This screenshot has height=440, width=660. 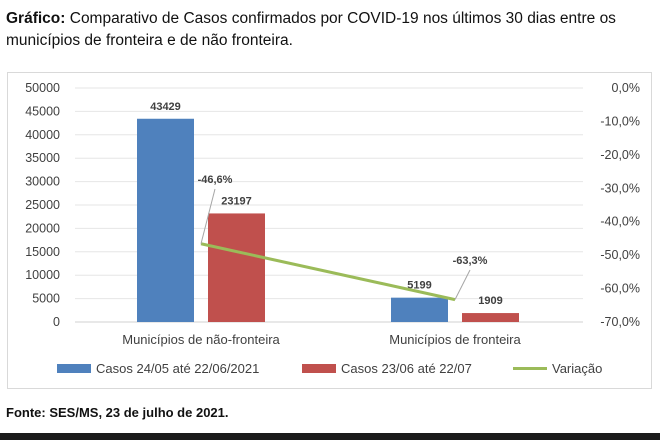 I want to click on left-axis-tick: 35000, so click(x=42, y=158).